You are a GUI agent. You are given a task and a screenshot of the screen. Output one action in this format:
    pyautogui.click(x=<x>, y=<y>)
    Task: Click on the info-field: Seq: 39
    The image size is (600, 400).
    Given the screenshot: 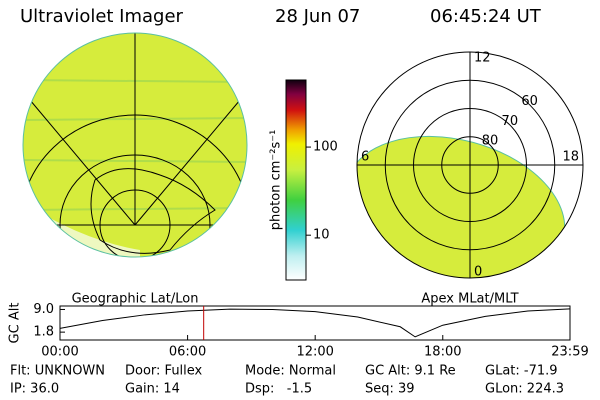 What is the action you would take?
    pyautogui.click(x=390, y=389)
    